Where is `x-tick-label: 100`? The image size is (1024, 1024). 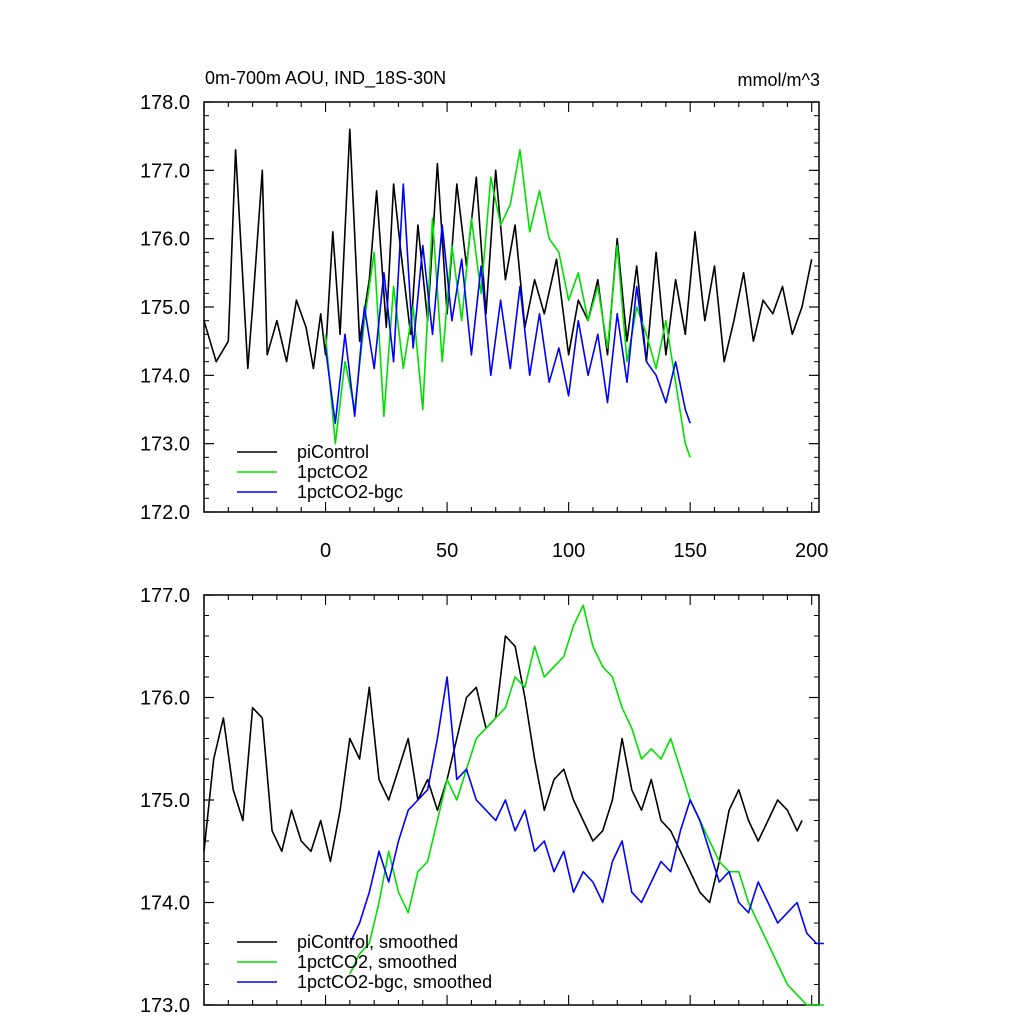 x-tick-label: 100 is located at coordinates (568, 551).